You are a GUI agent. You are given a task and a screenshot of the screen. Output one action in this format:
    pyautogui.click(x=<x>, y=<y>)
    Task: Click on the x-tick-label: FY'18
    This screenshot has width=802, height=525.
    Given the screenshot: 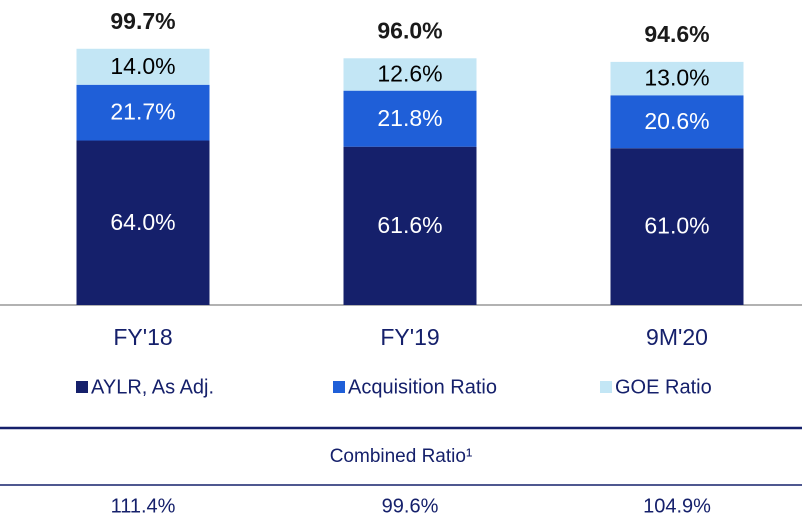 What is the action you would take?
    pyautogui.click(x=142, y=337)
    